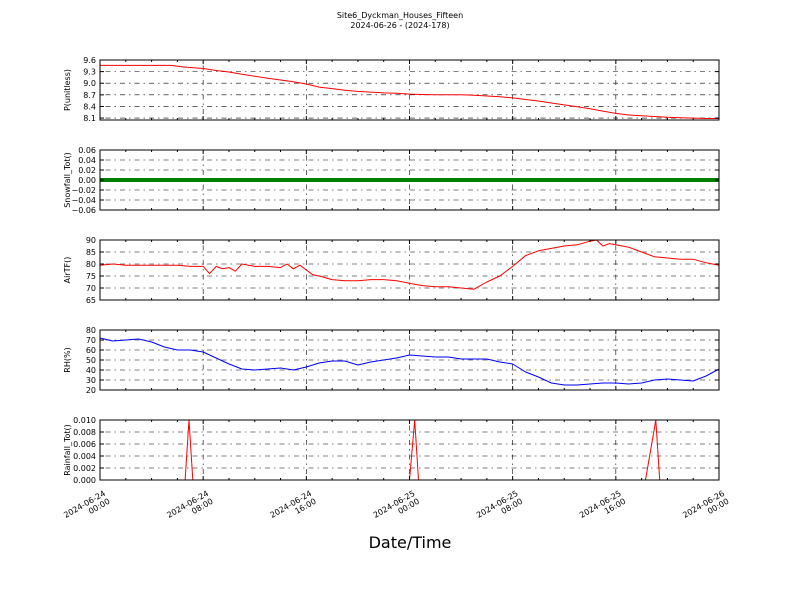 The height and width of the screenshot is (600, 800). What do you see at coordinates (89, 83) in the screenshot?
I see `y-tick-label: 9.0` at bounding box center [89, 83].